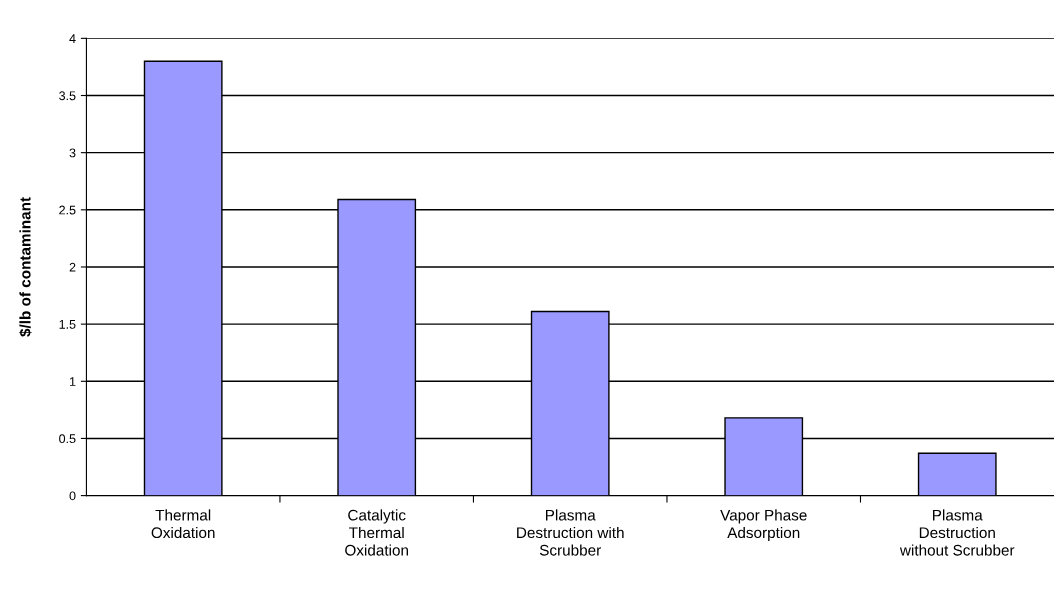 This screenshot has height=590, width=1054. What do you see at coordinates (67, 96) in the screenshot?
I see `y-tick-label: 3.5` at bounding box center [67, 96].